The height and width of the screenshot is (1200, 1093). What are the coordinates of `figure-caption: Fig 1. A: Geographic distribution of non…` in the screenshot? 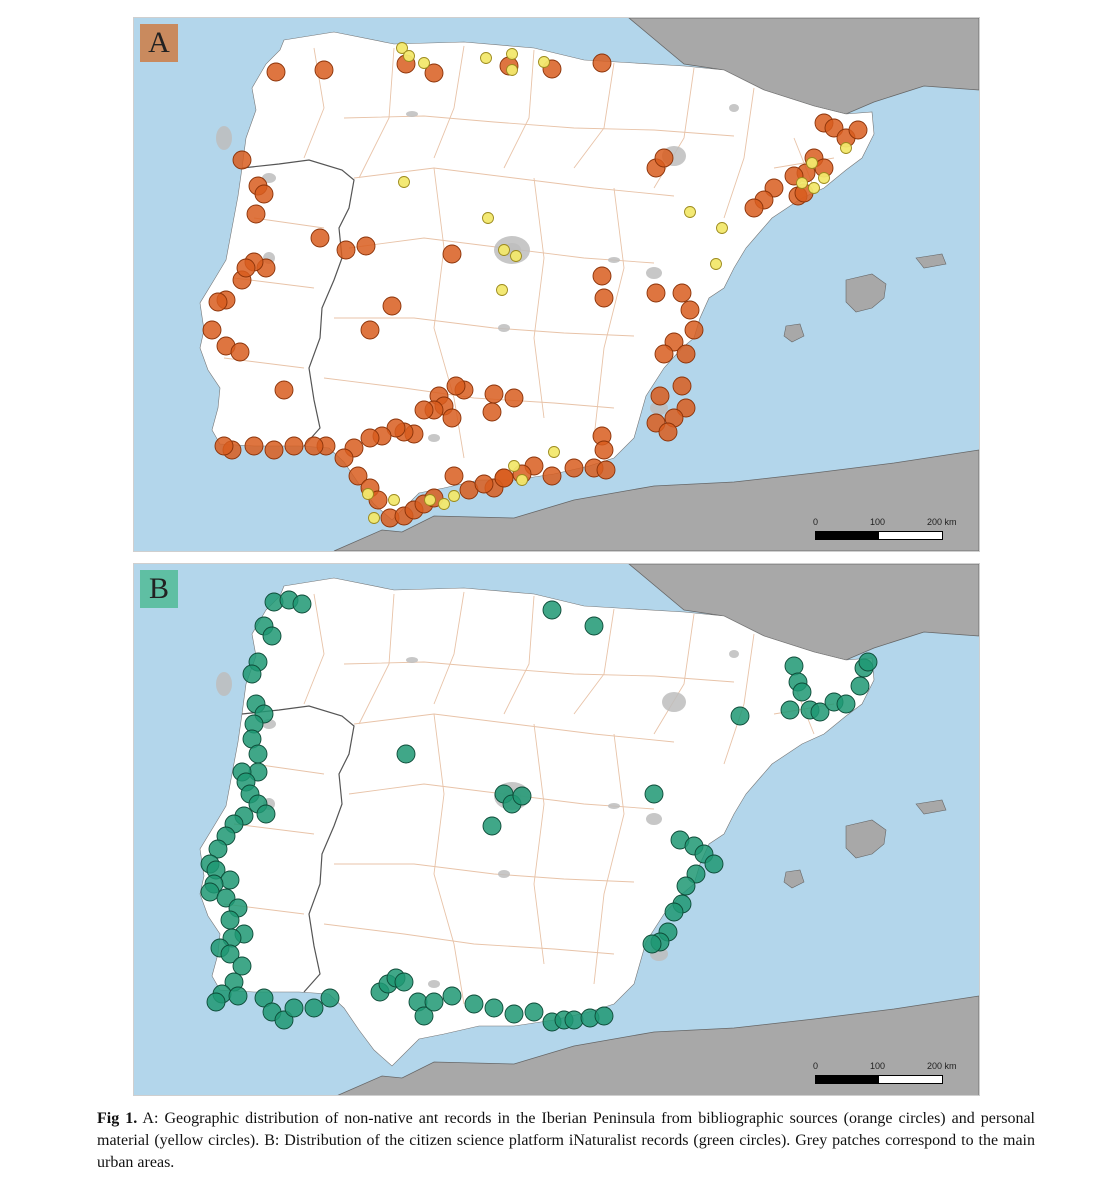 It's located at (566, 1141).